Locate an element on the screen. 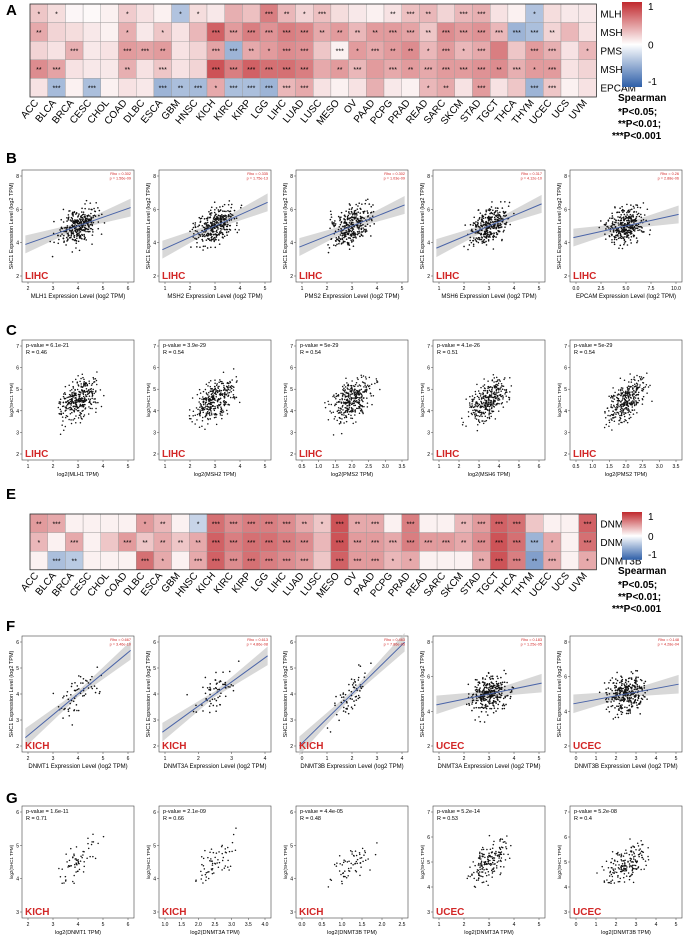 The width and height of the screenshot is (693, 937). y-axis-label: SHC1 Expression Level (log2 TPM) is located at coordinates (560, 225).